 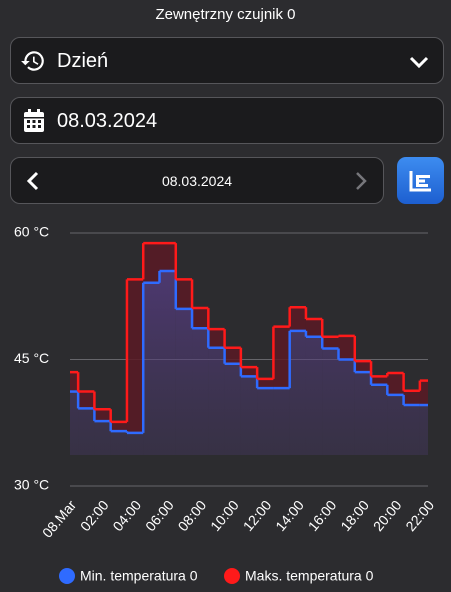 I want to click on period-label: Dzień, so click(x=83, y=61).